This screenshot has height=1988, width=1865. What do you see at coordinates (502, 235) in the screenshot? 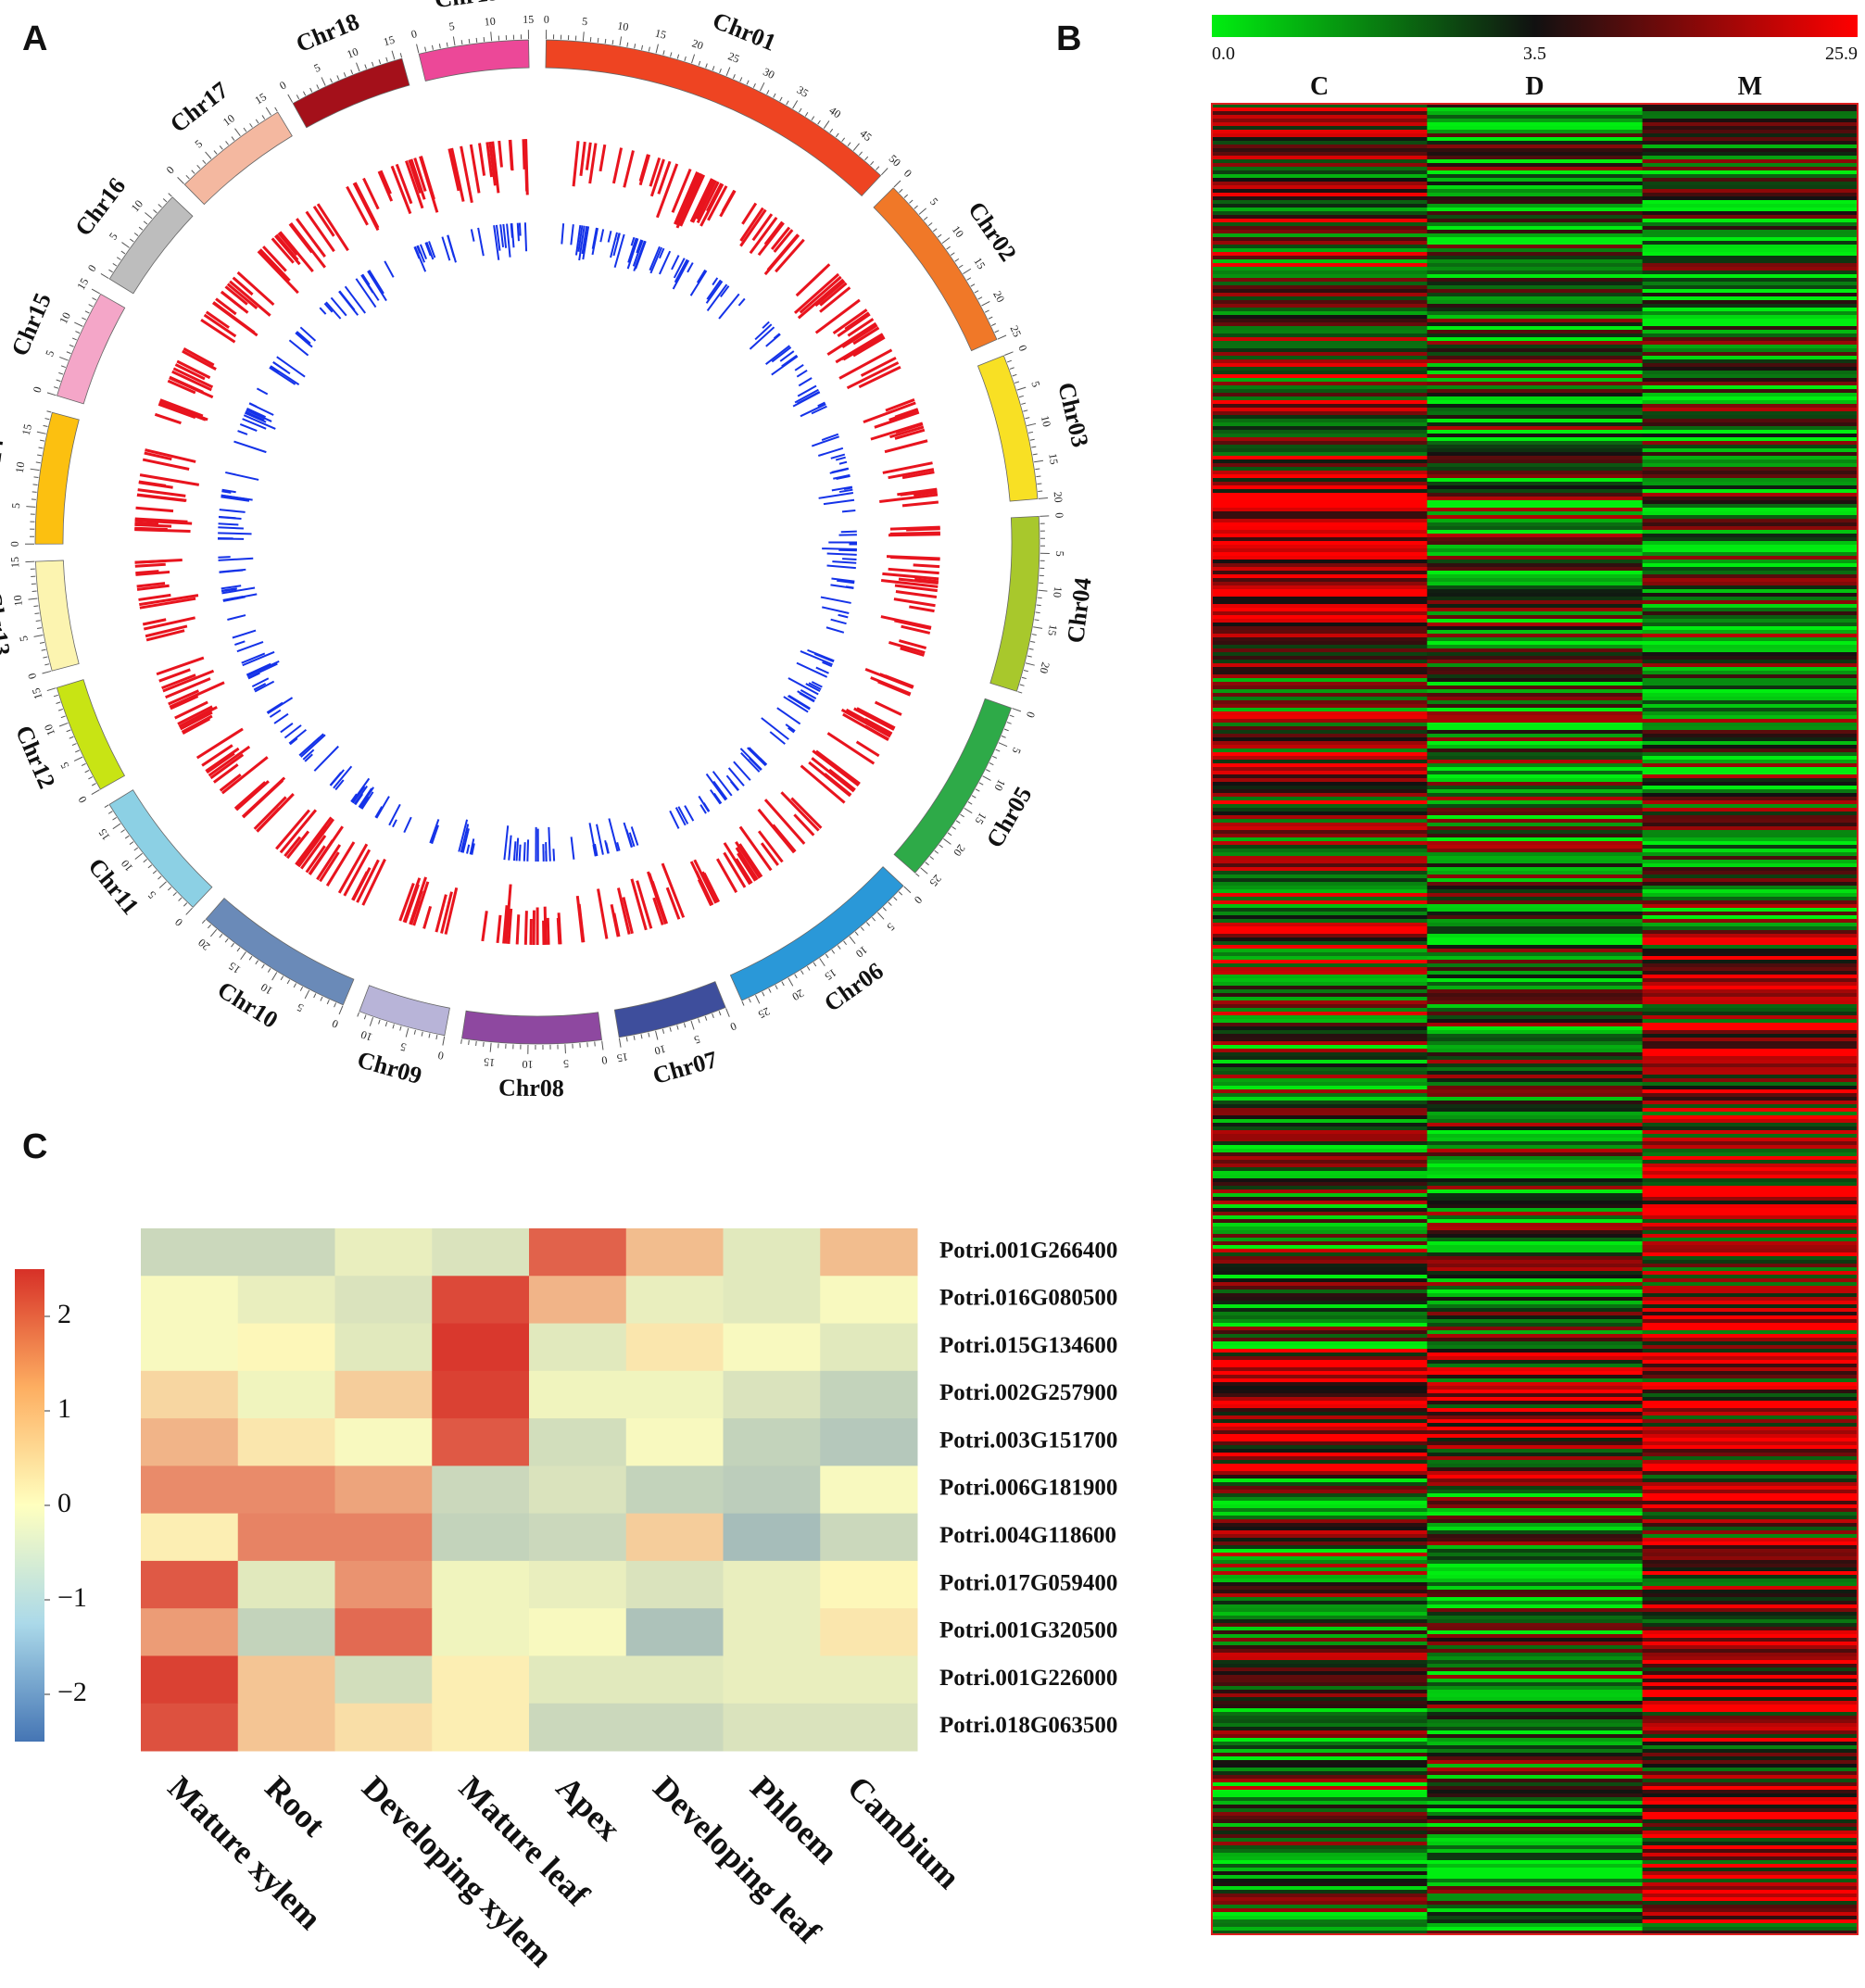
I see `inner-track-line` at bounding box center [502, 235].